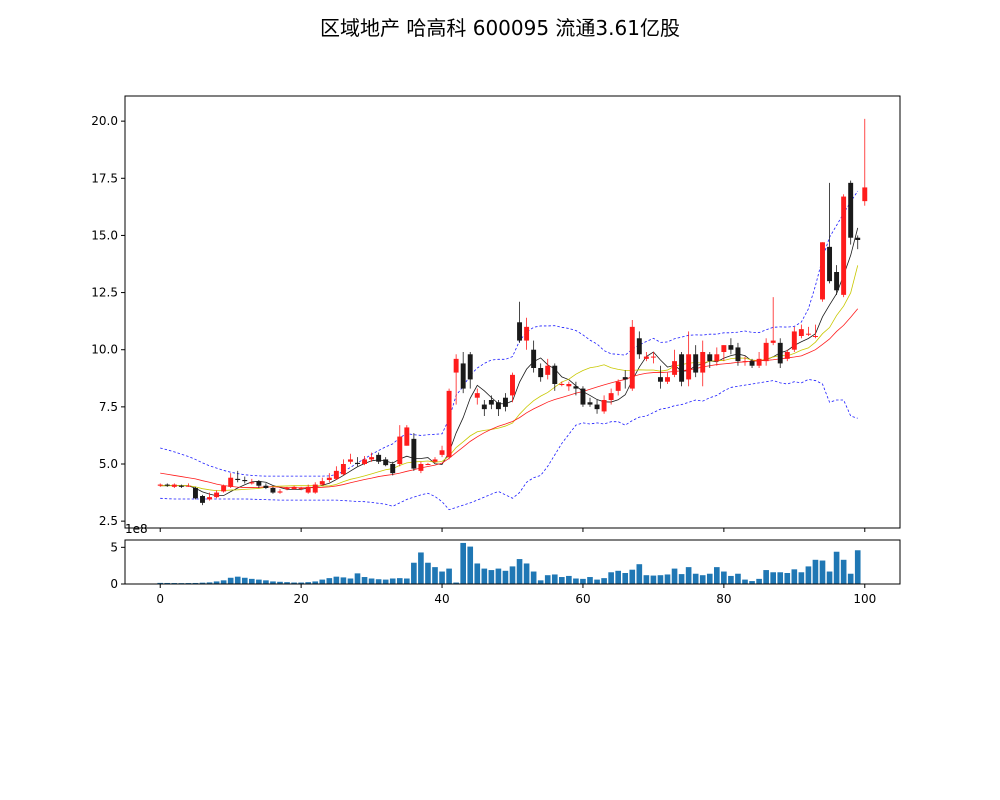 This screenshot has height=800, width=1000. I want to click on price-y-tick-label: 15.0, so click(104, 235).